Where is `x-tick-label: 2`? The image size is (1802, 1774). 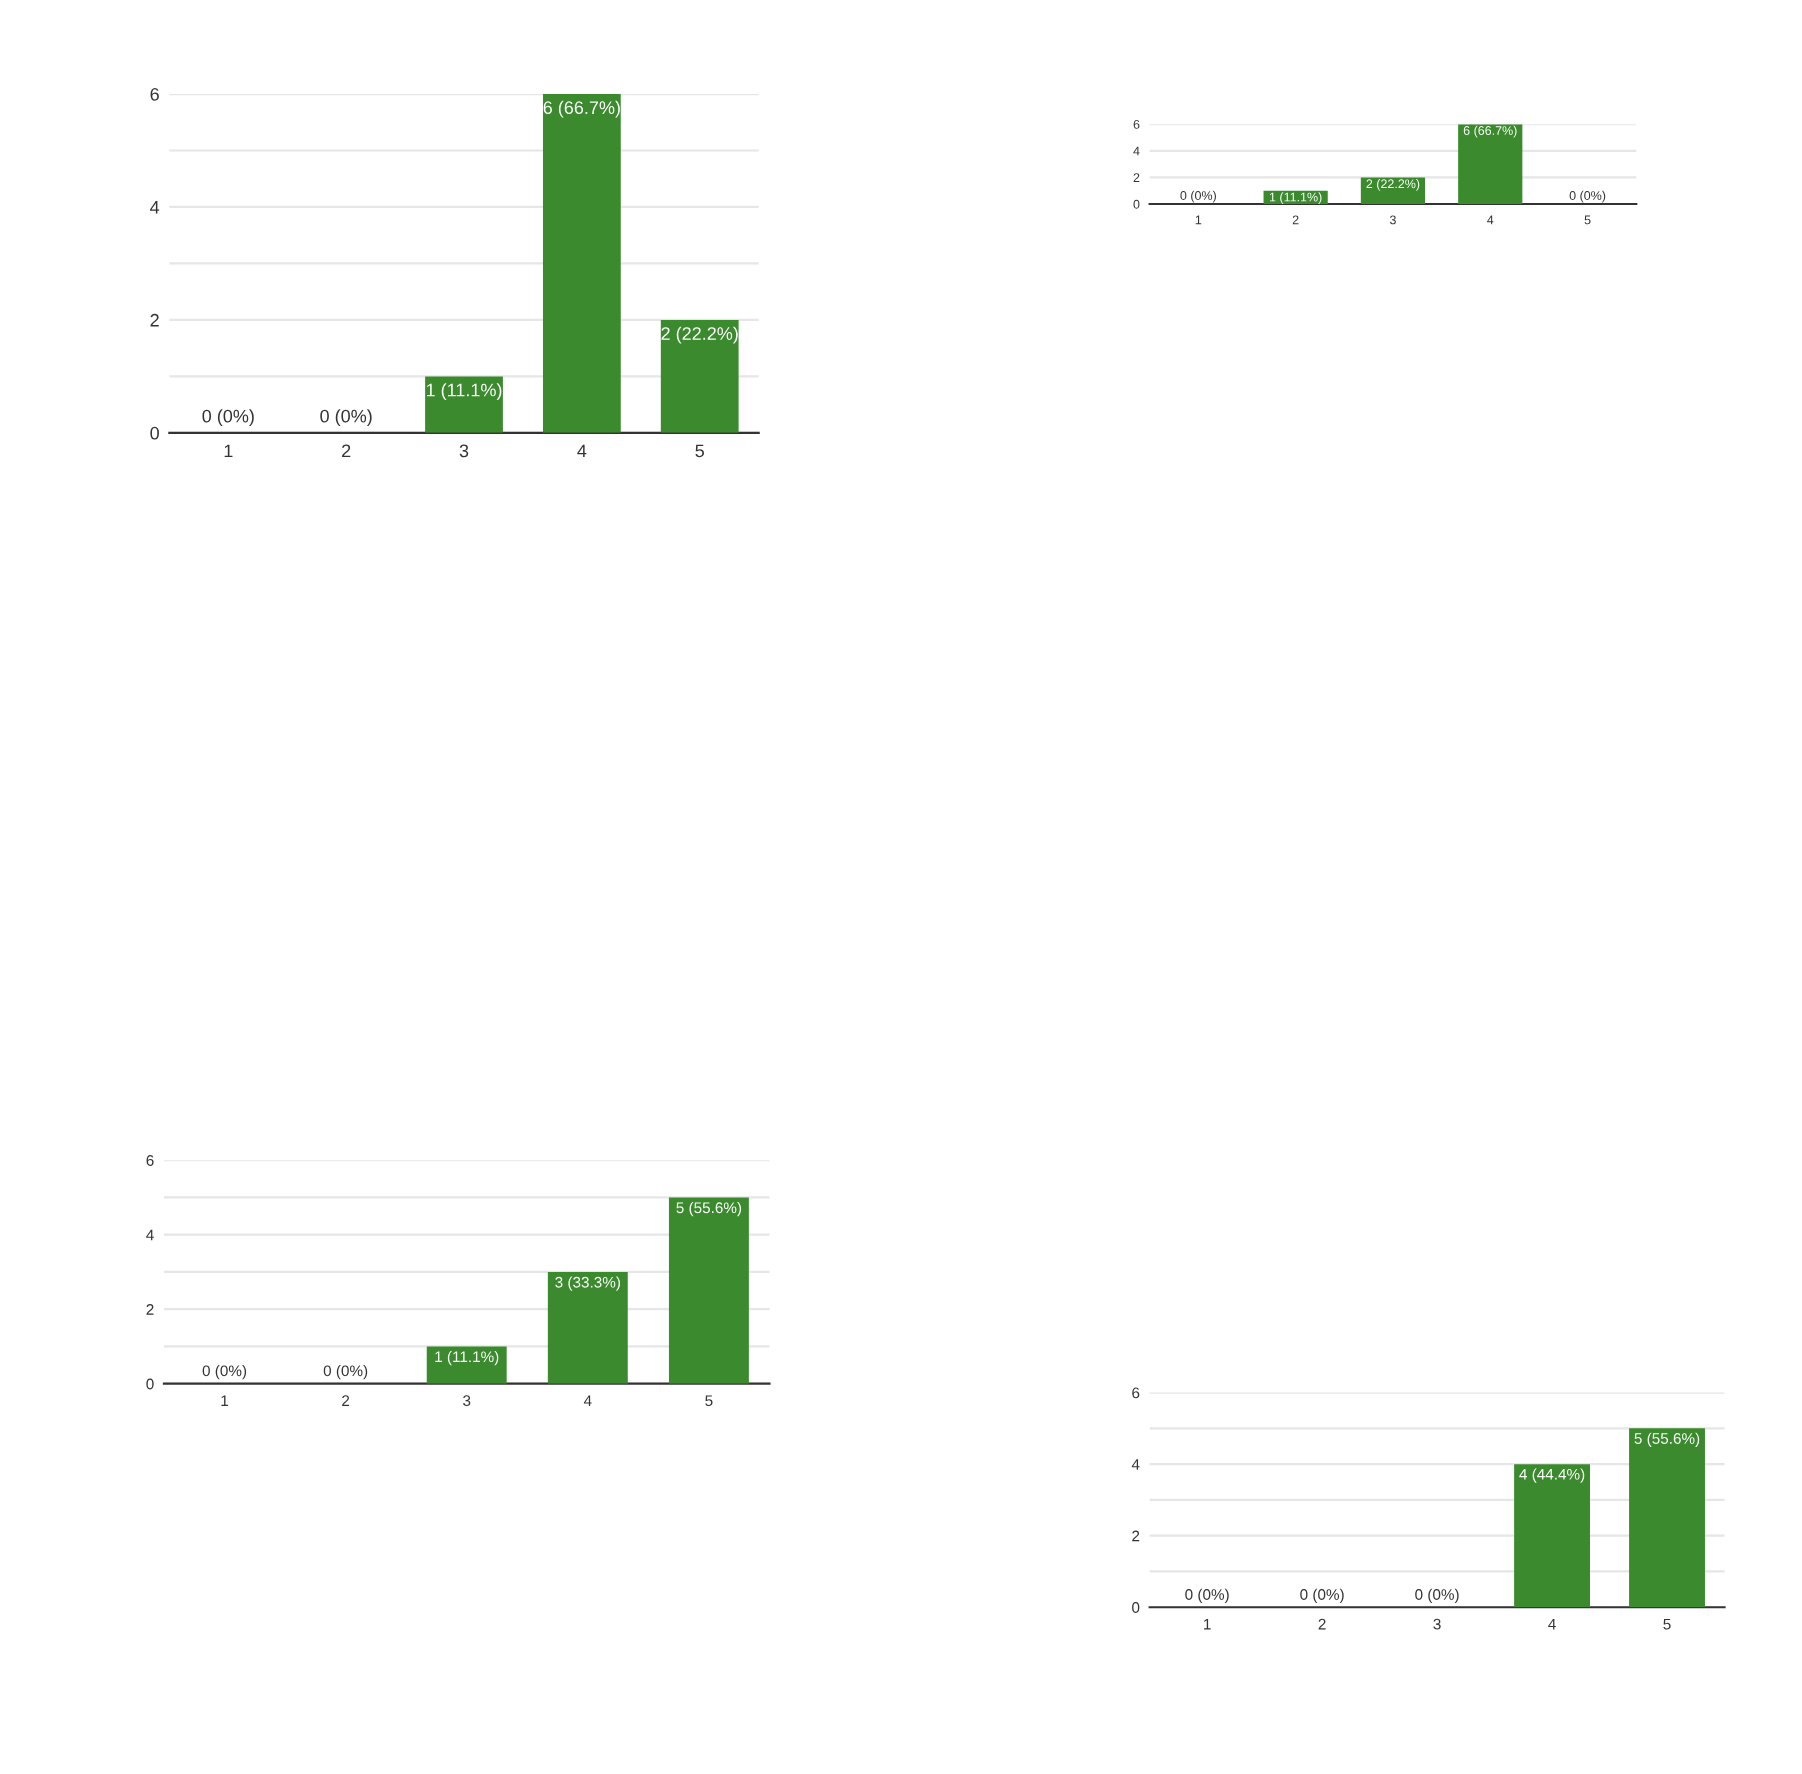
x-tick-label: 2 is located at coordinates (346, 451).